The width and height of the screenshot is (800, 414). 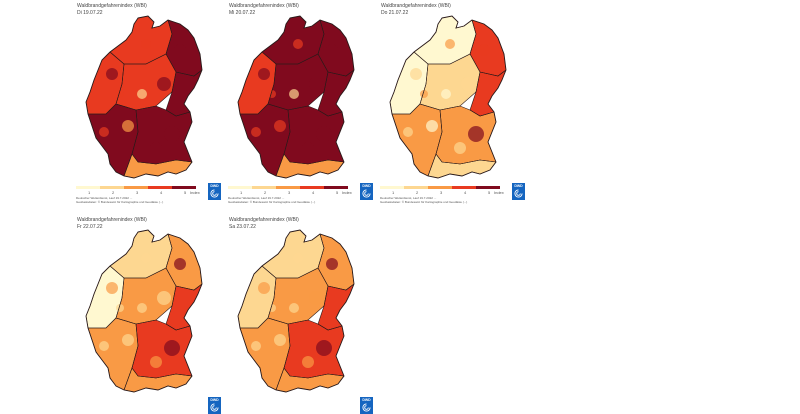 What do you see at coordinates (441, 192) in the screenshot?
I see `legend-tick: 3` at bounding box center [441, 192].